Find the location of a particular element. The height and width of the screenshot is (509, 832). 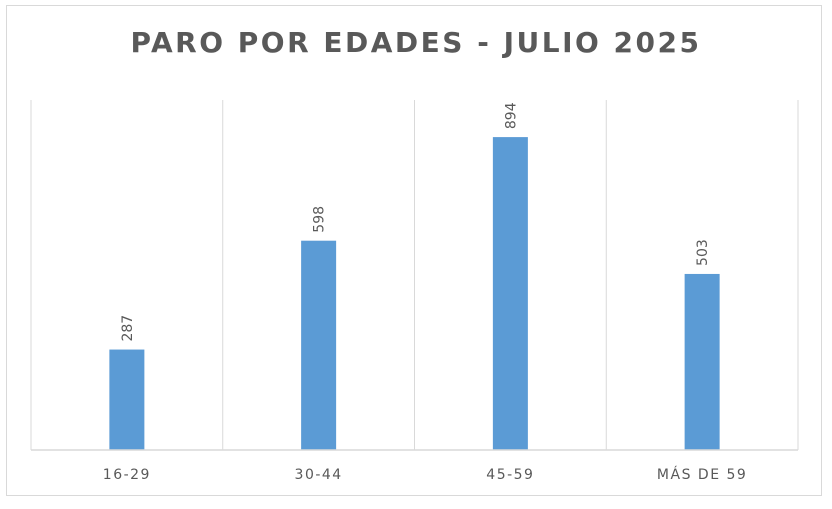

data-label-1: 287 is located at coordinates (128, 328).